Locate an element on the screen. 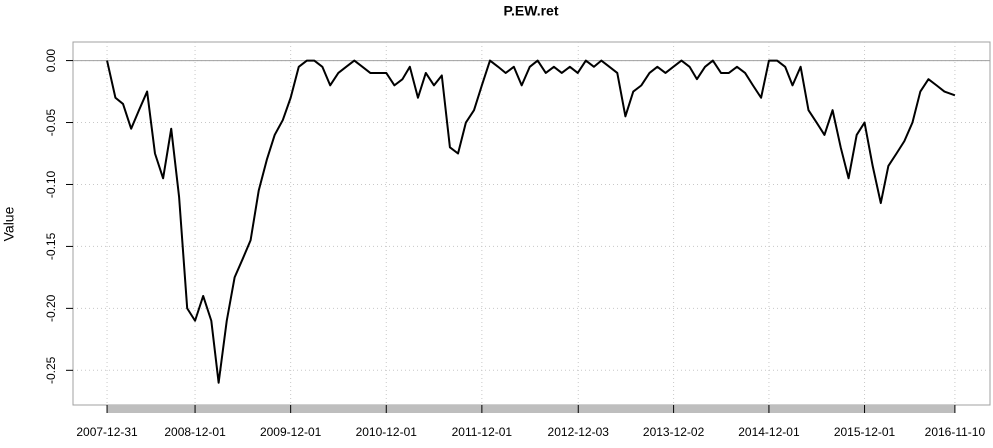 This screenshot has width=993, height=448. x-tick-label: 2011-12-01 is located at coordinates (482, 432).